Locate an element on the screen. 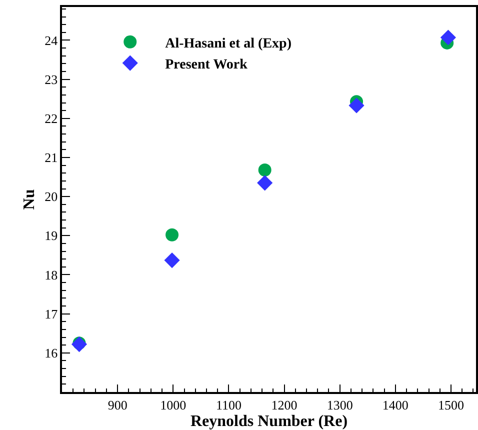  y-tick-label: 18 is located at coordinates (51, 274).